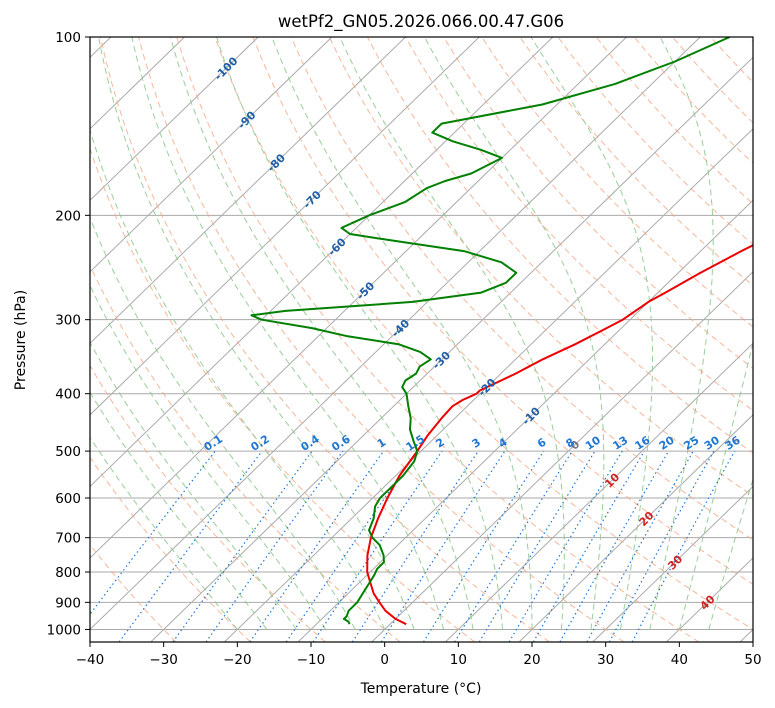  Describe the element at coordinates (68, 321) in the screenshot. I see `y-tick-label: 300` at that location.